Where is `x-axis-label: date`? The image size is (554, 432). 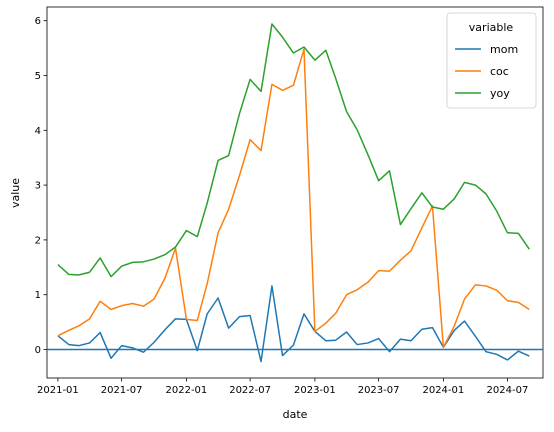
x-axis-label: date is located at coordinates (295, 414).